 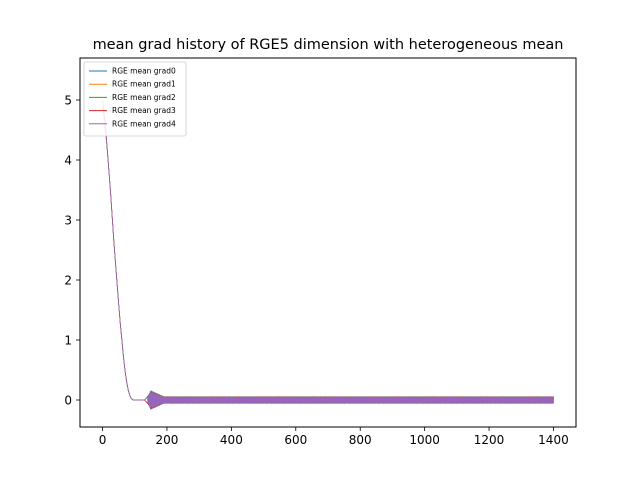 I want to click on y-tick-label: 3, so click(x=68, y=221).